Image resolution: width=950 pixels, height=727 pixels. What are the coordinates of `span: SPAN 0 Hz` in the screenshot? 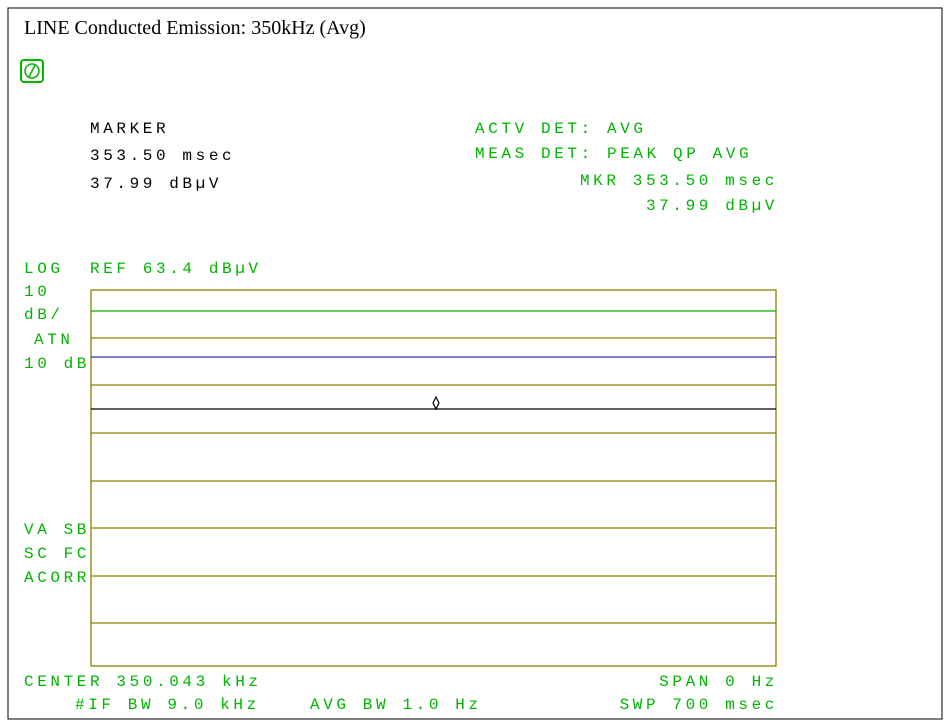 It's located at (718, 682).